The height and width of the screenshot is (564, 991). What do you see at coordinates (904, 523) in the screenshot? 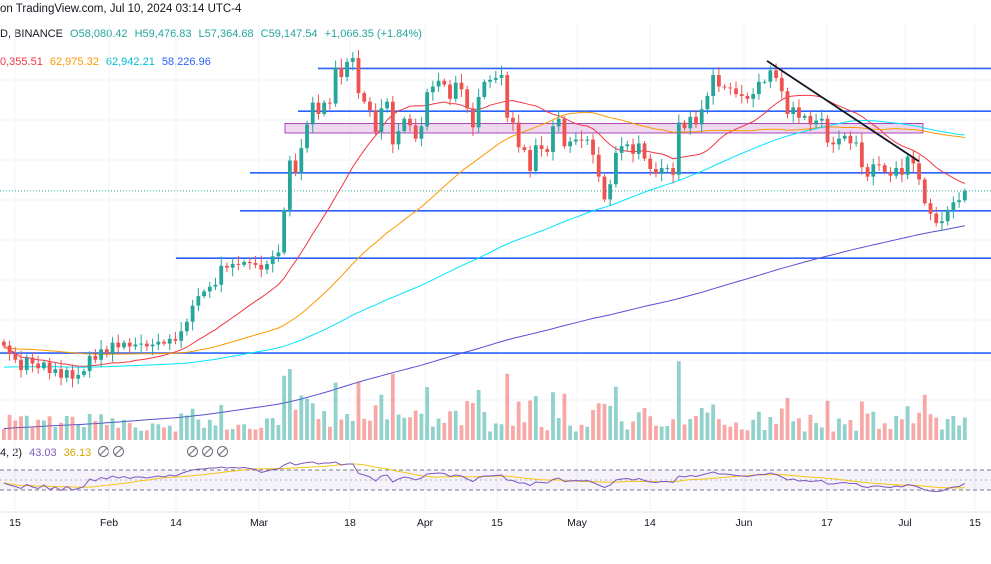
I see `x-tick-label: Jul` at bounding box center [904, 523].